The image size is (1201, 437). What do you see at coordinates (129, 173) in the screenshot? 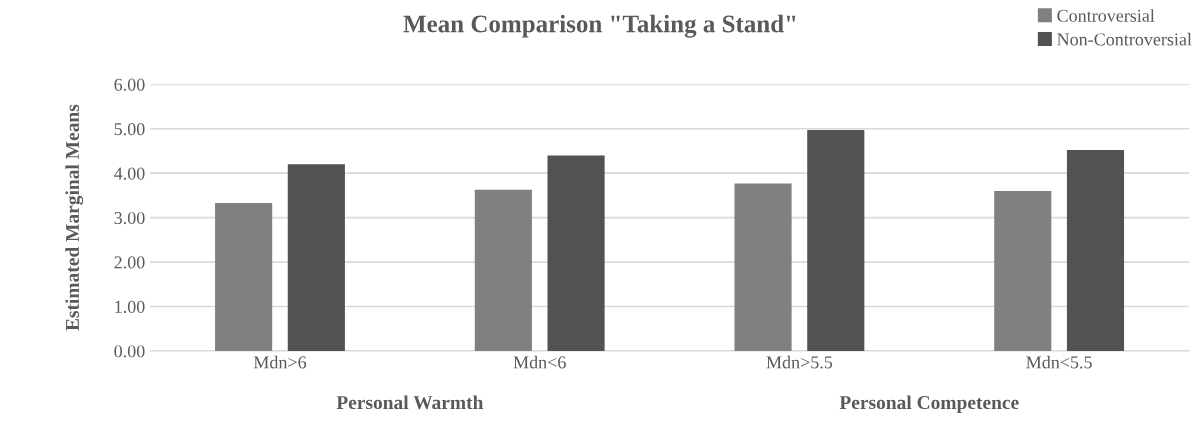
I see `y-tick-label: 4.00` at bounding box center [129, 173].